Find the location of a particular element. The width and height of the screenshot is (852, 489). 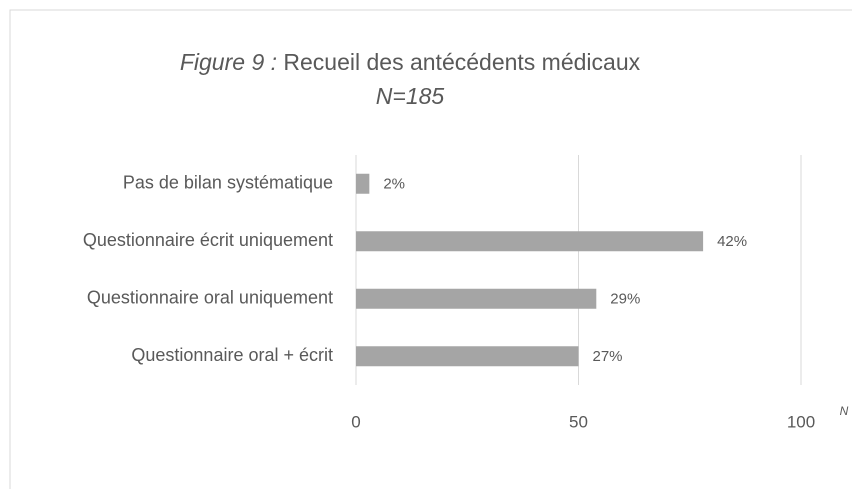

title-label: Figure 9 : is located at coordinates (228, 62).